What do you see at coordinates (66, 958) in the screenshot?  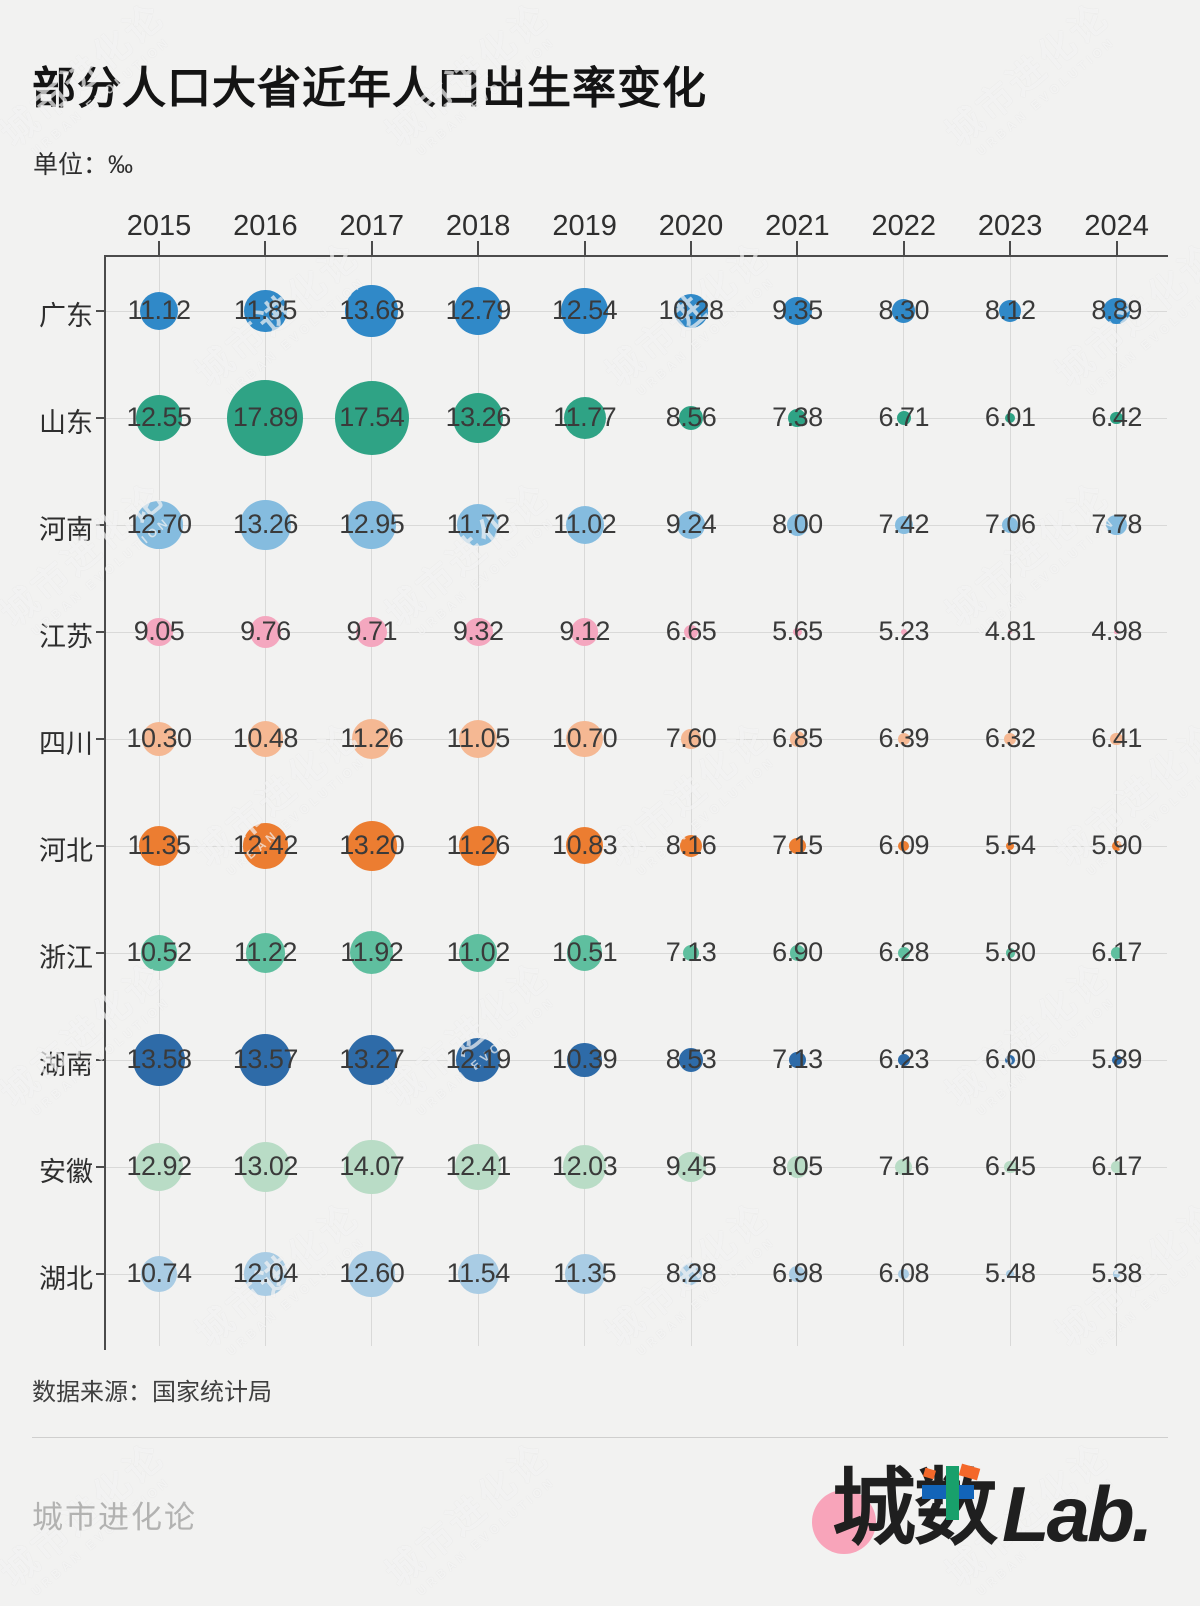 I see `province-label: 浙江` at bounding box center [66, 958].